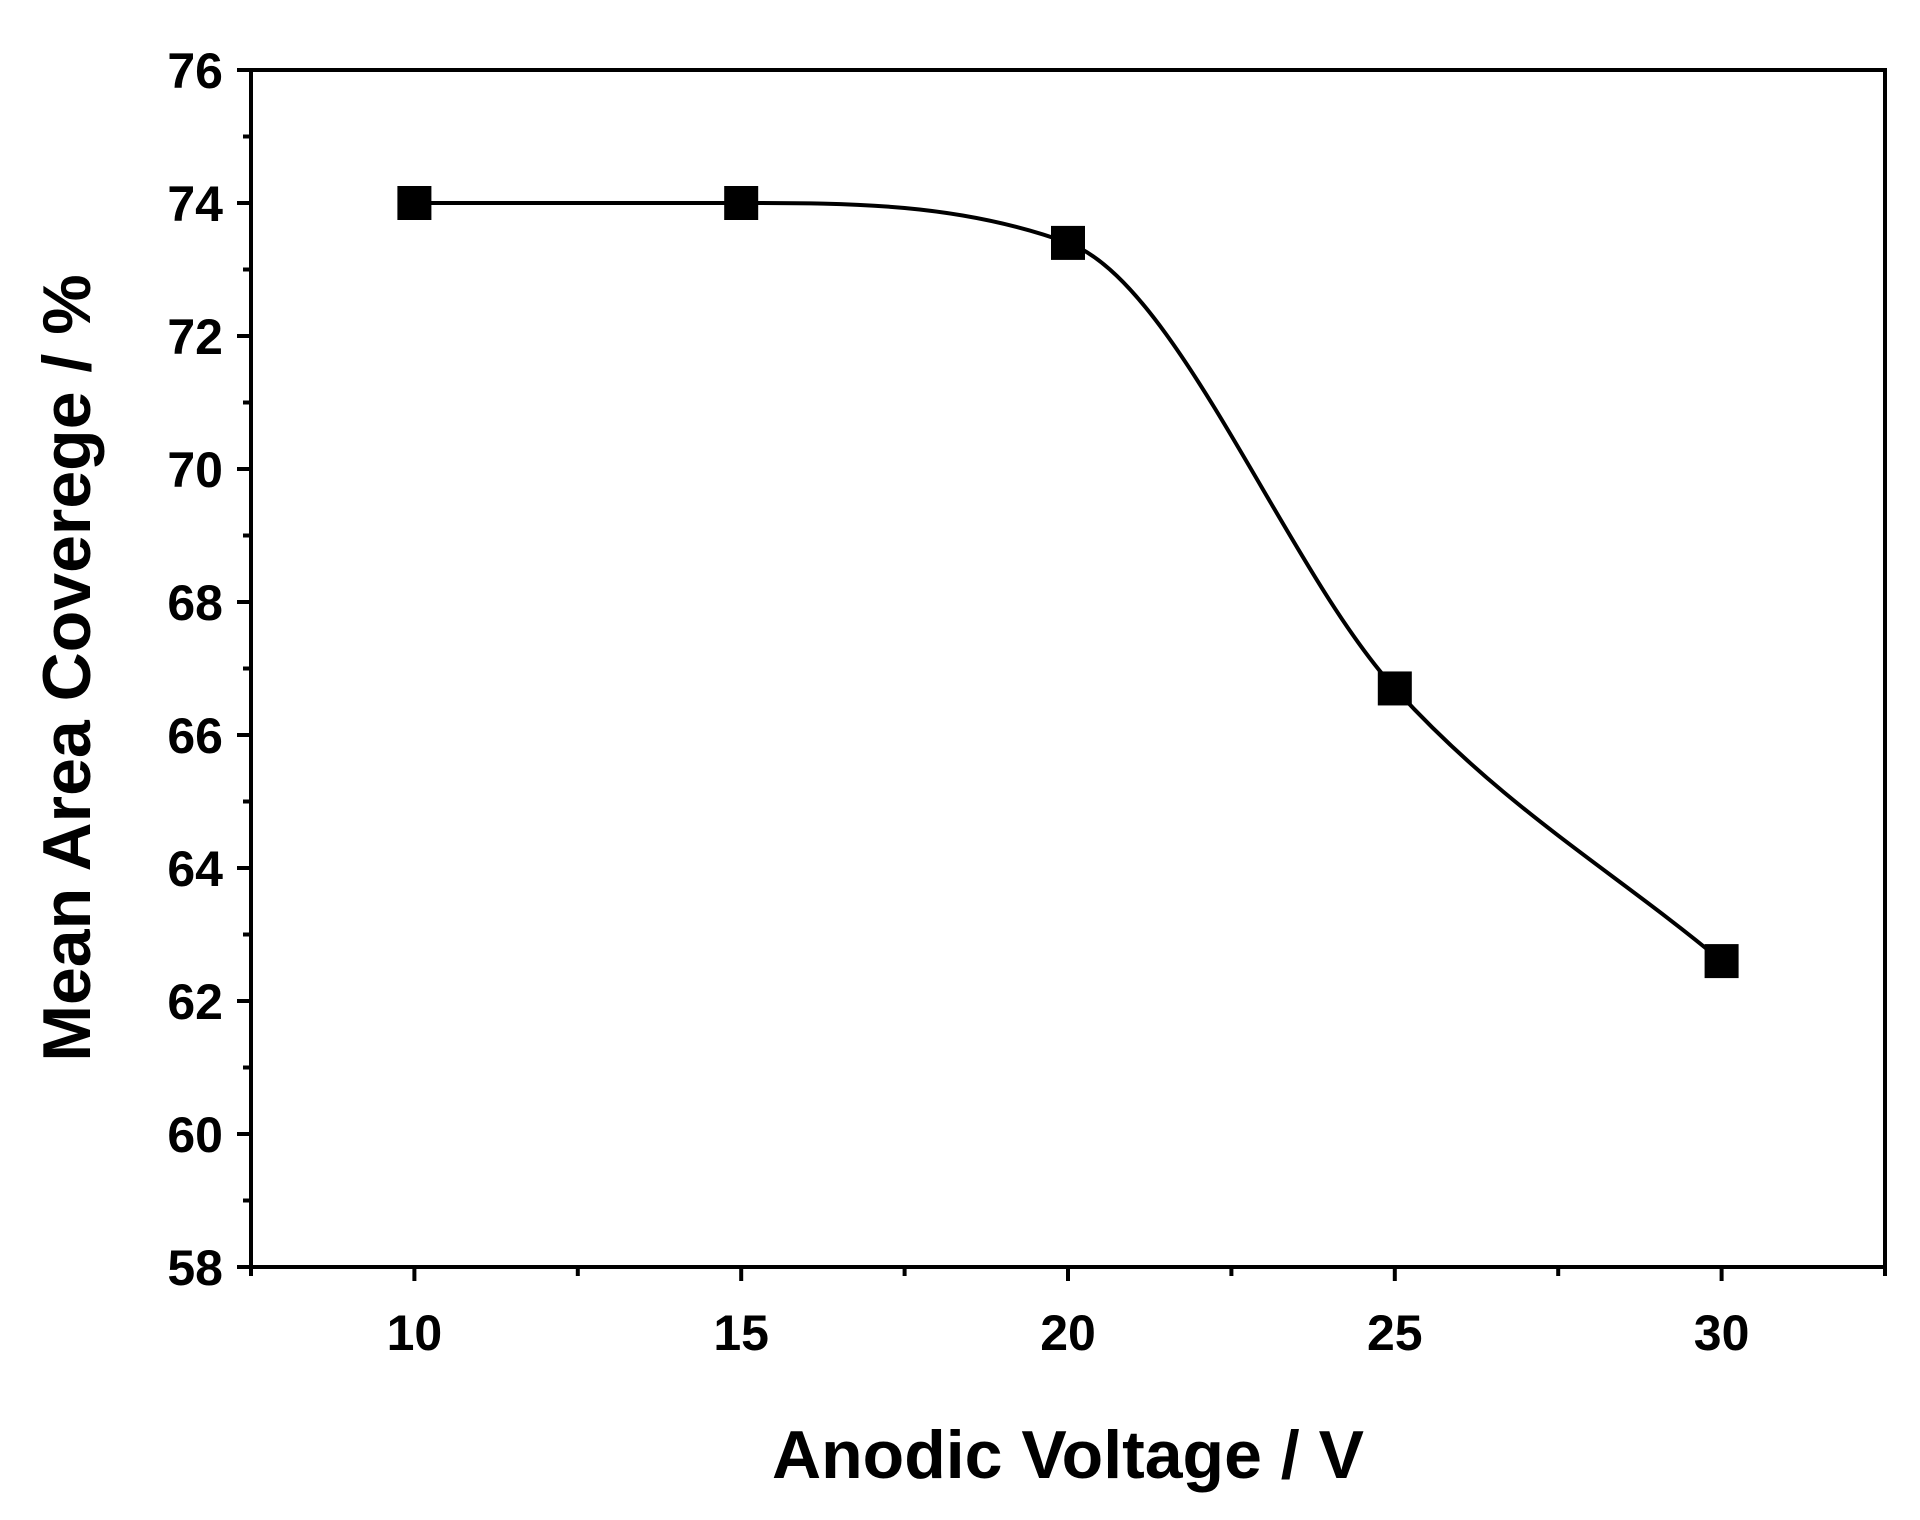 The height and width of the screenshot is (1520, 1920). I want to click on y-tick-label-76: 76, so click(195, 71).